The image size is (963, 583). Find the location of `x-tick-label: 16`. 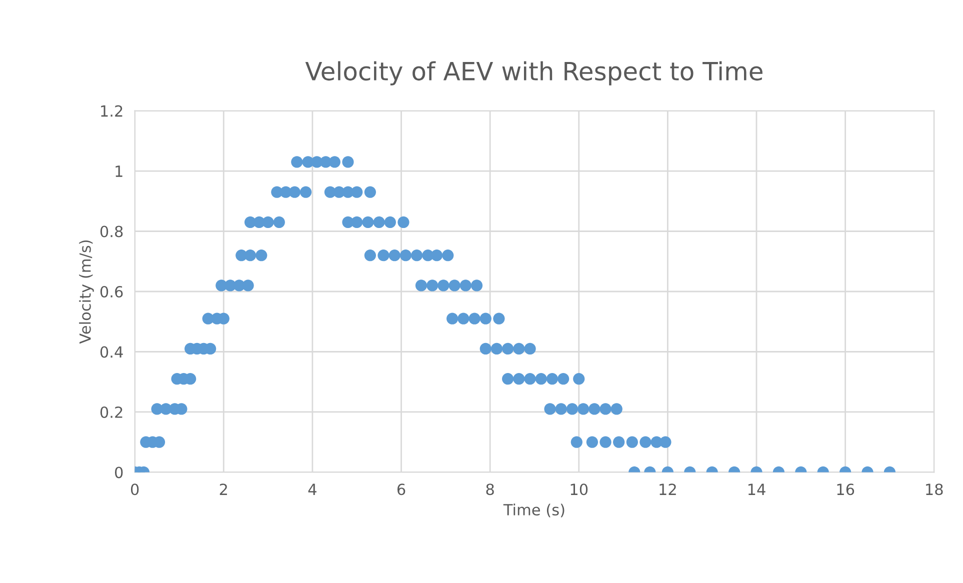

x-tick-label: 16 is located at coordinates (845, 490).